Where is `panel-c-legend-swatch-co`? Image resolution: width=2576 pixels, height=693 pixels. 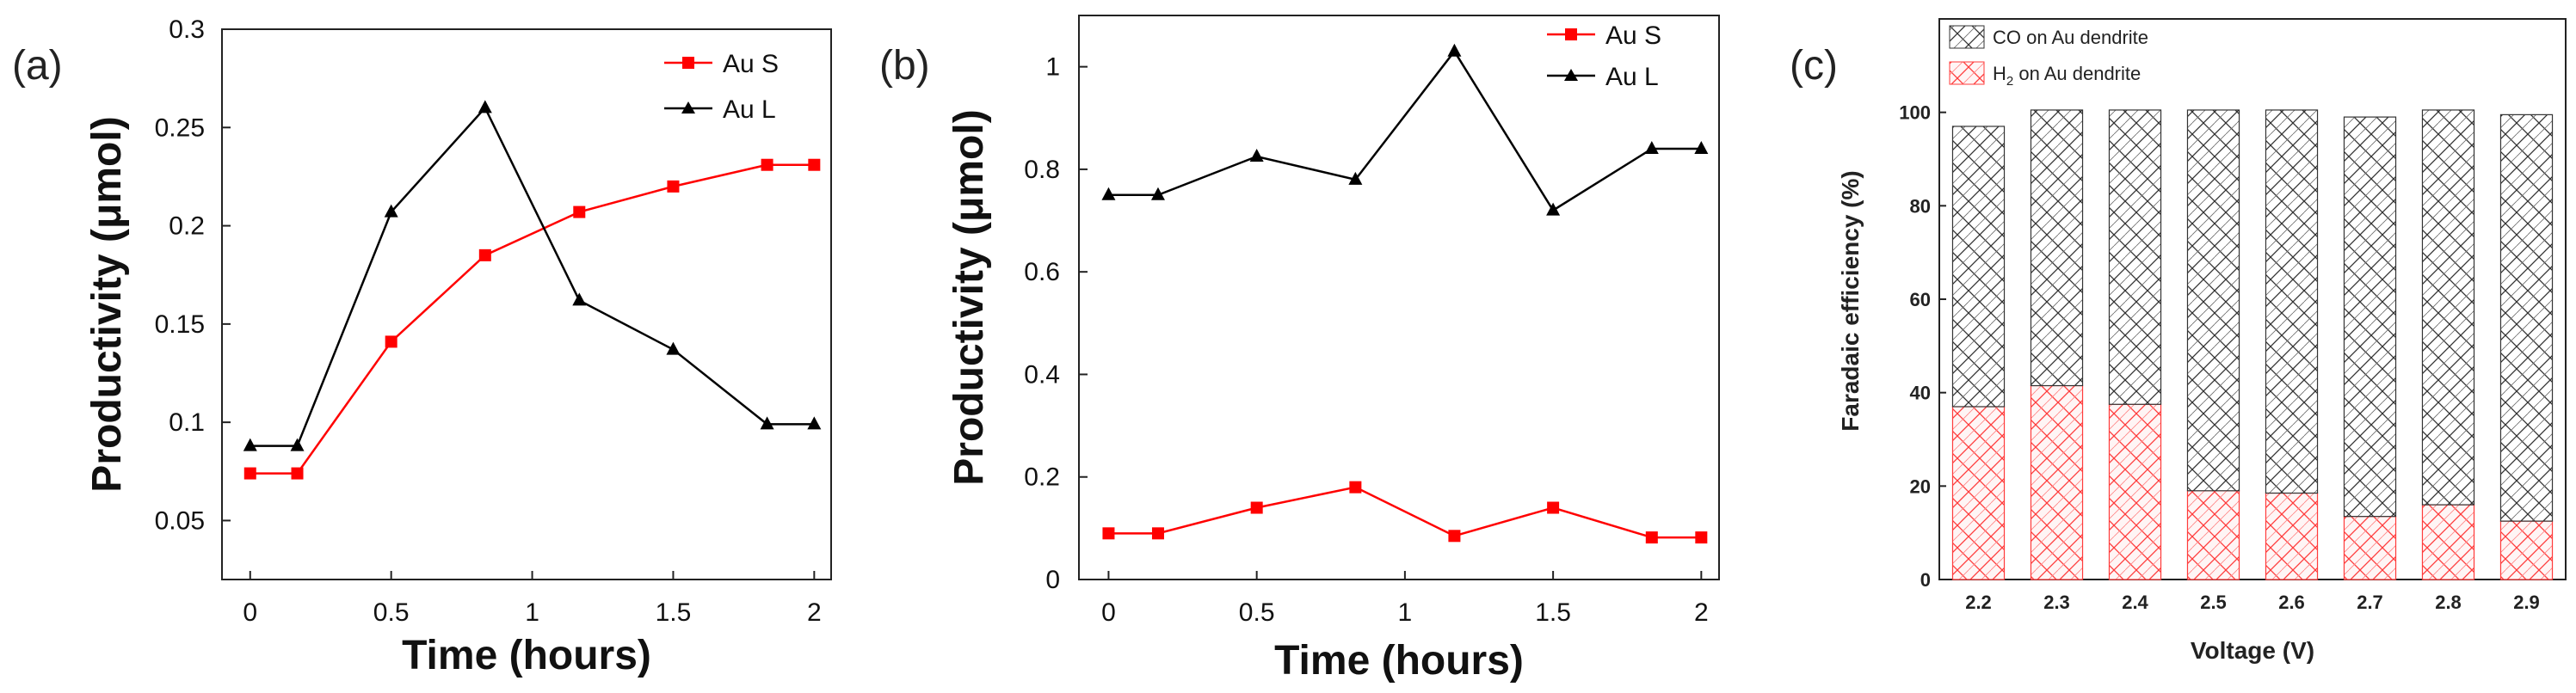 panel-c-legend-swatch-co is located at coordinates (1967, 37).